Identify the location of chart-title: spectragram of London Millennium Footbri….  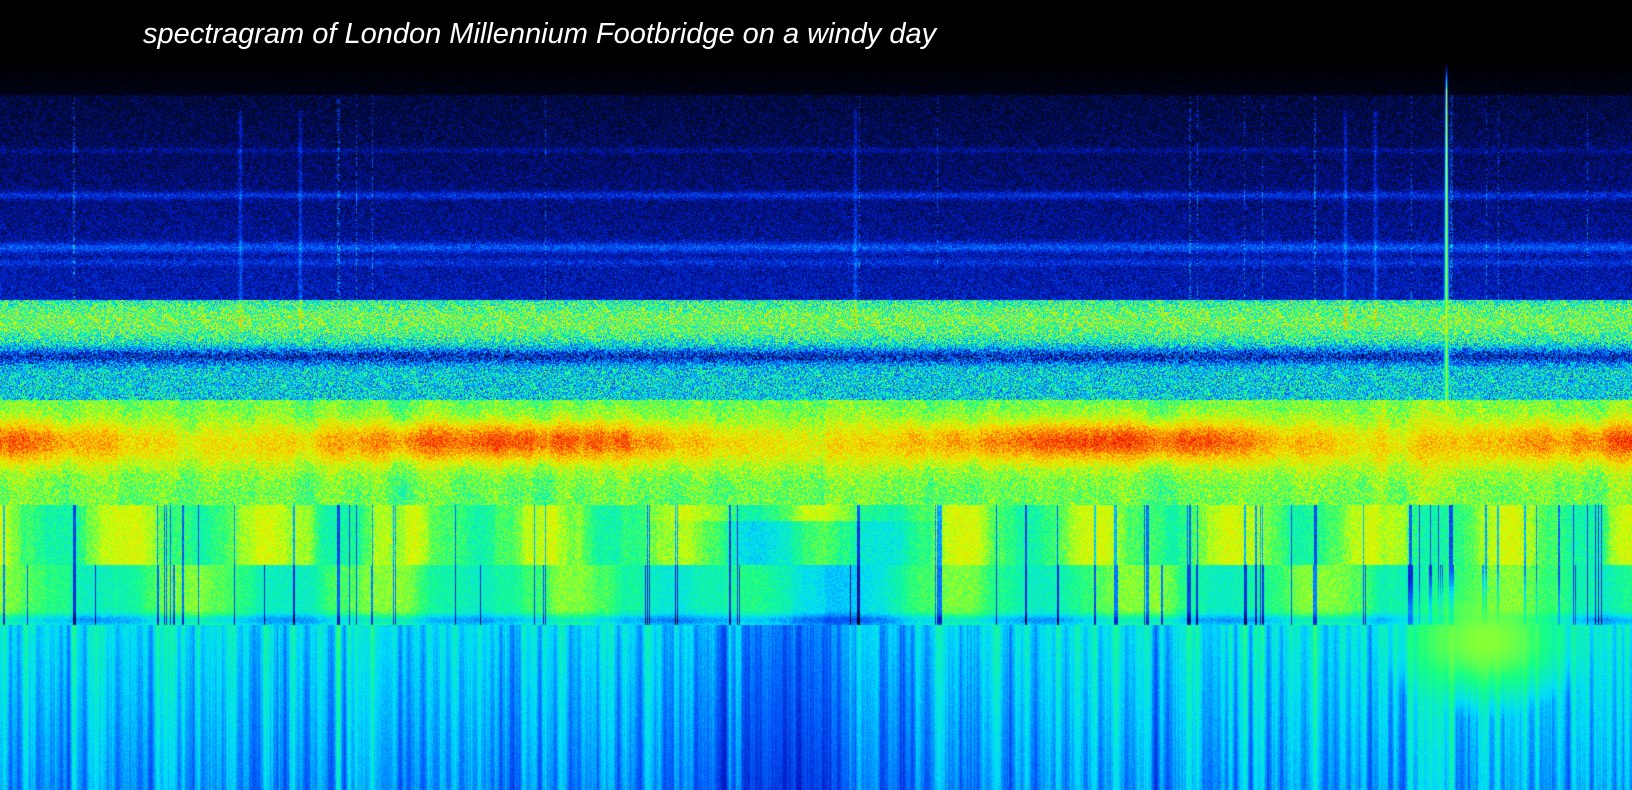
(540, 34).